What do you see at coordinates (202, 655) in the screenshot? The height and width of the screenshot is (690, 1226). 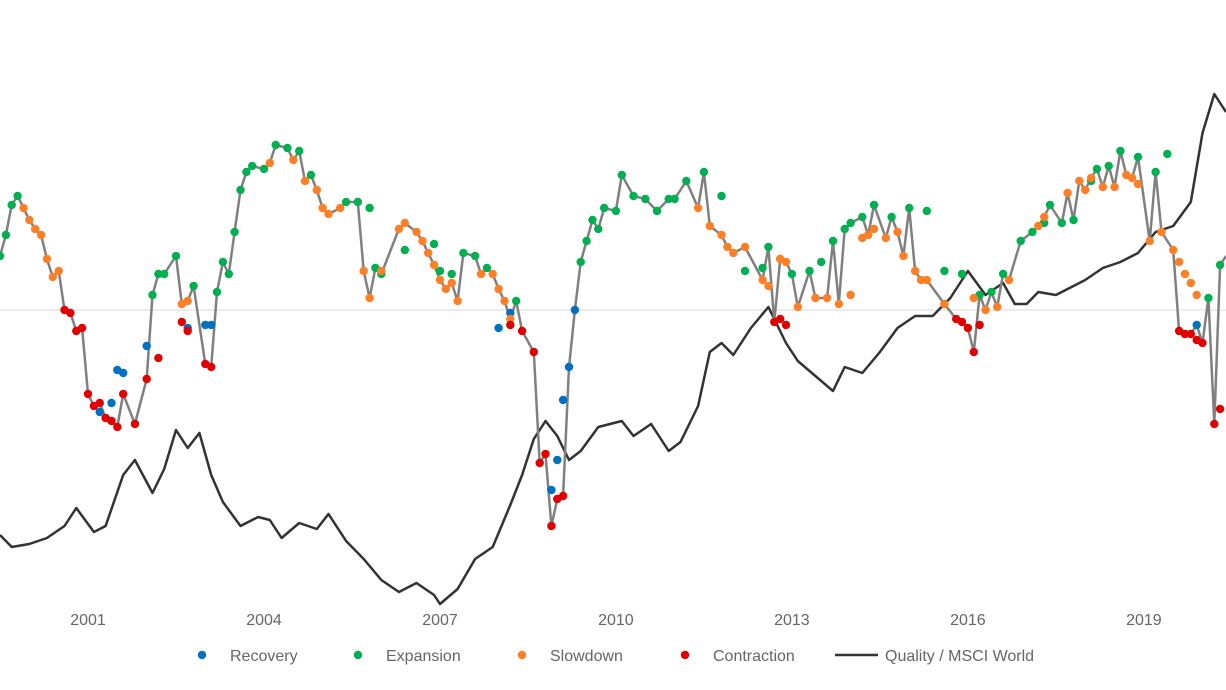 I see `legend-marker-recovery` at bounding box center [202, 655].